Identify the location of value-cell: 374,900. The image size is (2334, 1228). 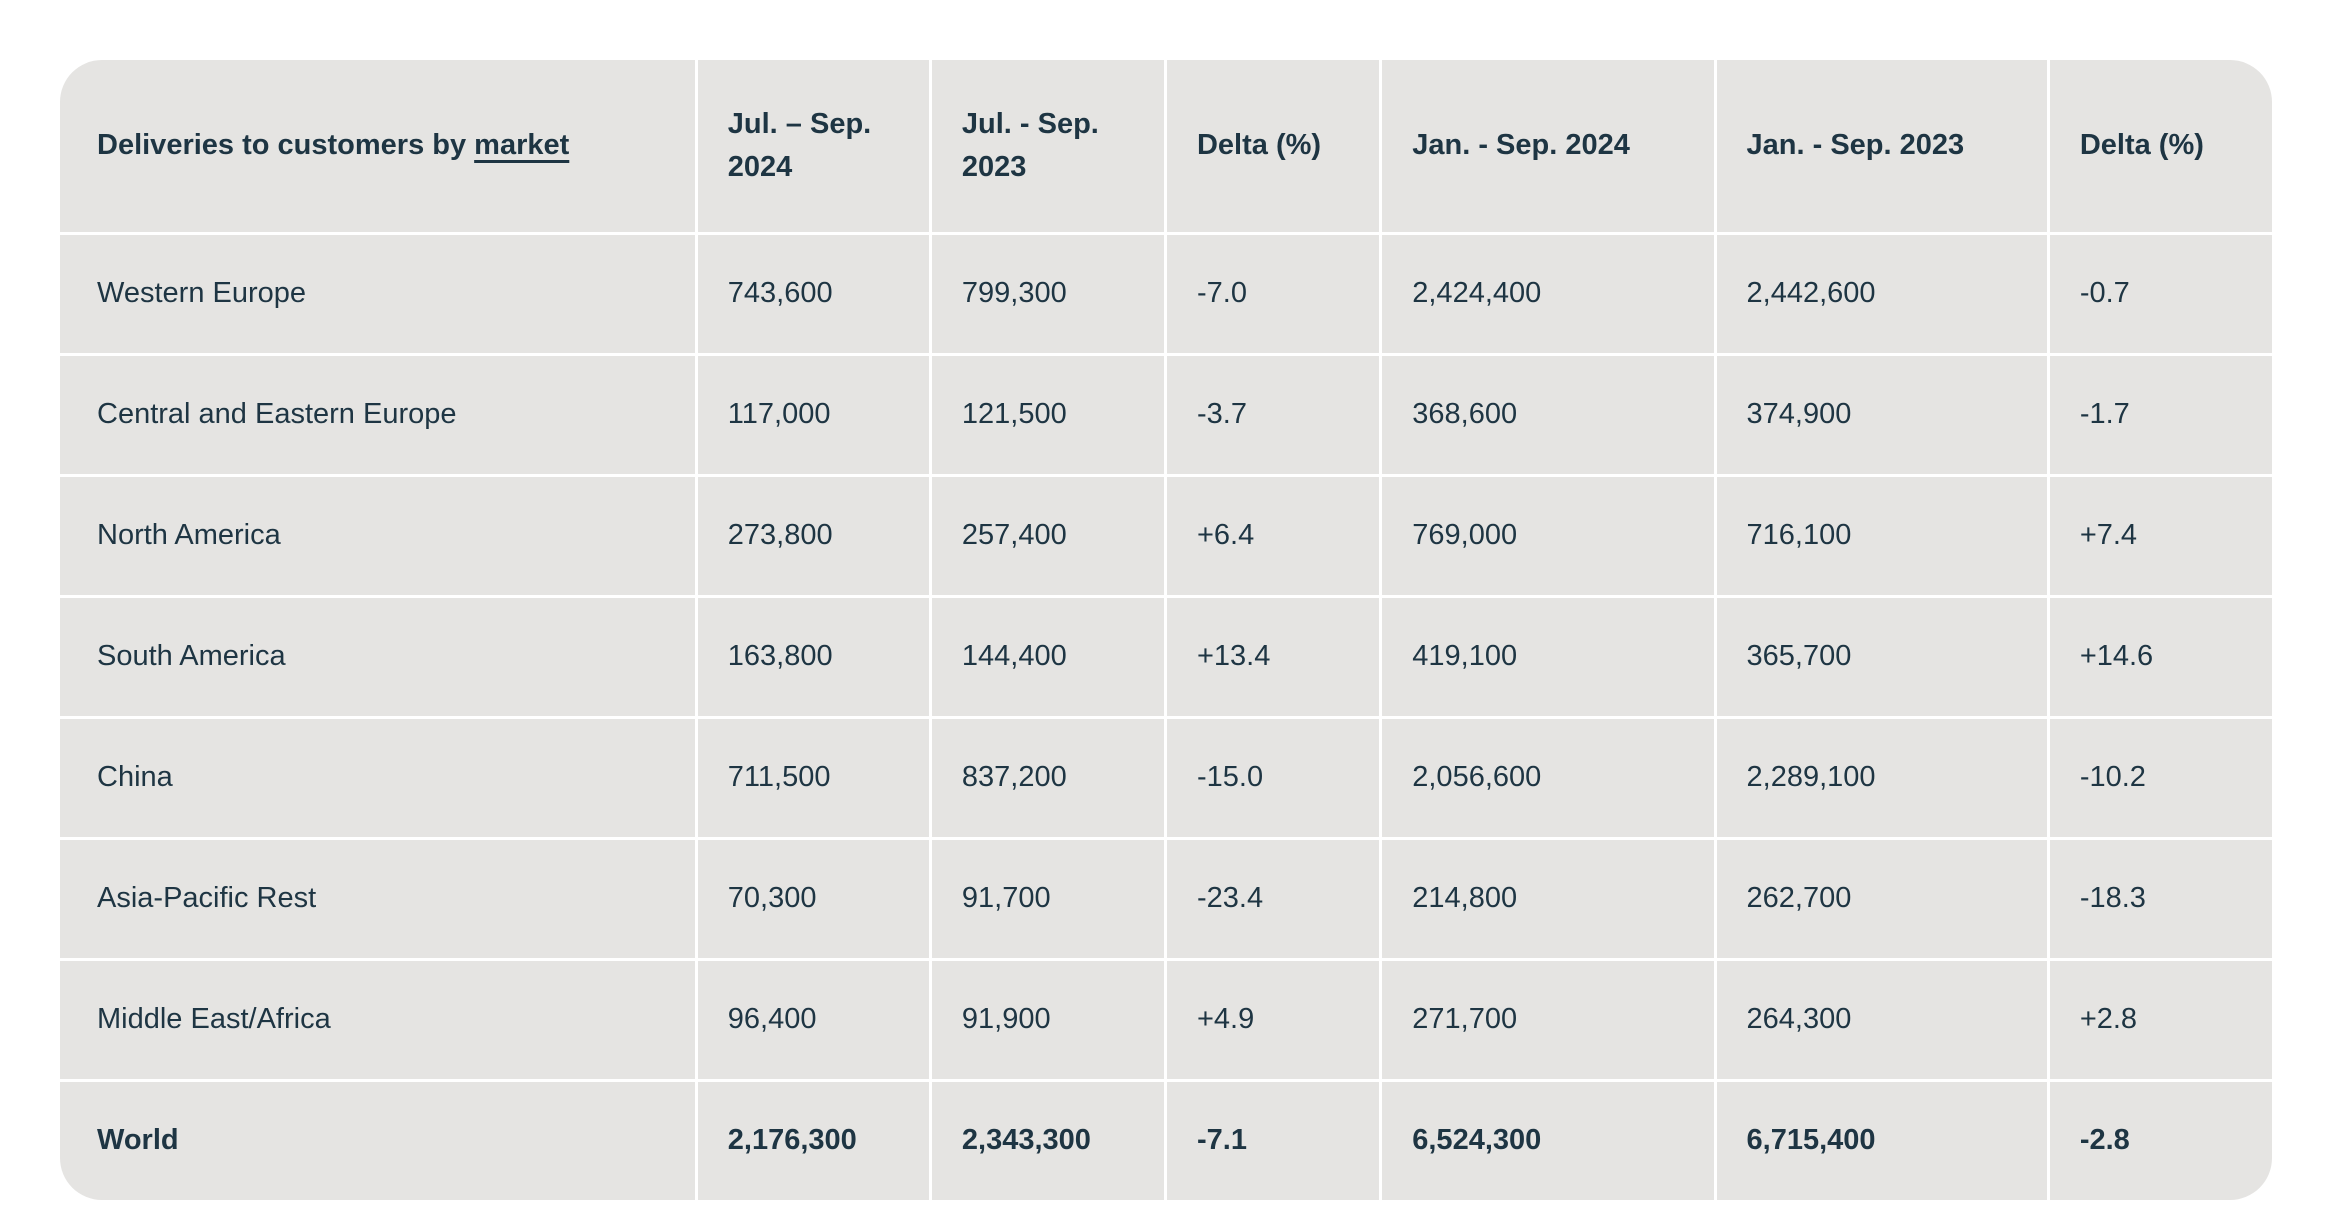
(1881, 415).